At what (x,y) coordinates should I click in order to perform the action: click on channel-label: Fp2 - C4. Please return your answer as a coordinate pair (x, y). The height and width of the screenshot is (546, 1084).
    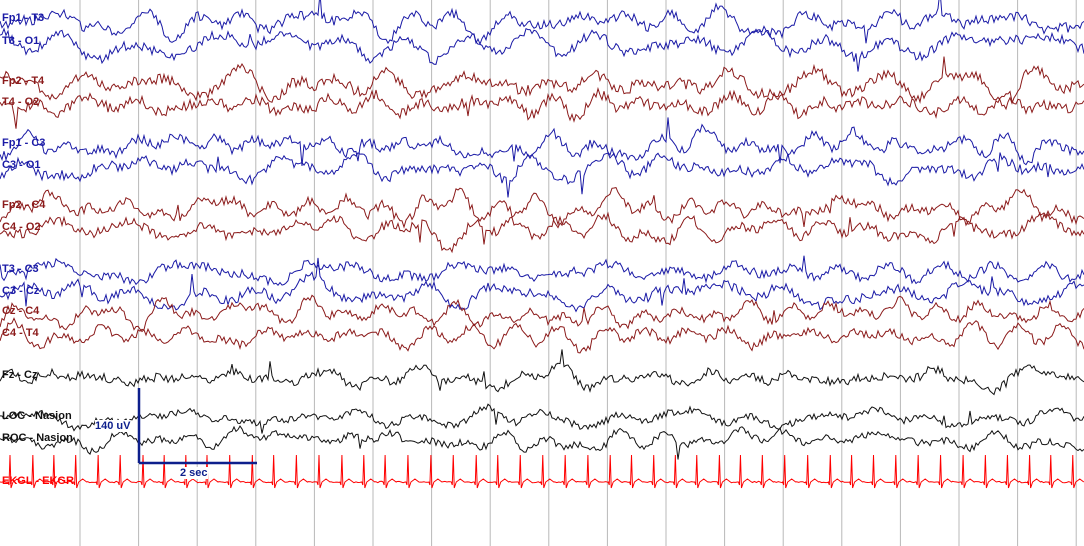
    Looking at the image, I should click on (24, 205).